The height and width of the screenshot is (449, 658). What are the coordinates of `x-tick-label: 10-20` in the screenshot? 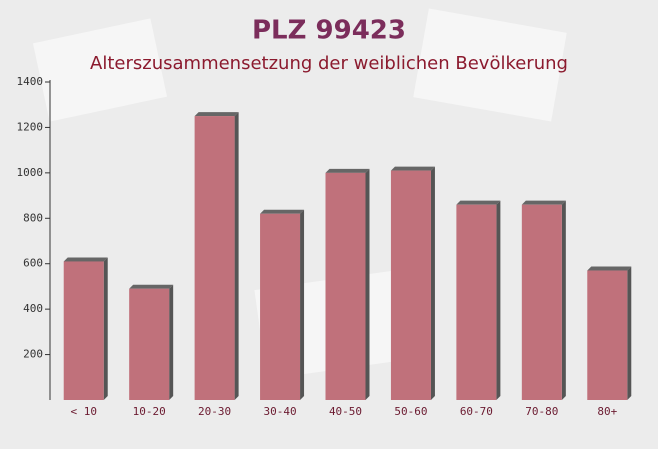 It's located at (149, 411).